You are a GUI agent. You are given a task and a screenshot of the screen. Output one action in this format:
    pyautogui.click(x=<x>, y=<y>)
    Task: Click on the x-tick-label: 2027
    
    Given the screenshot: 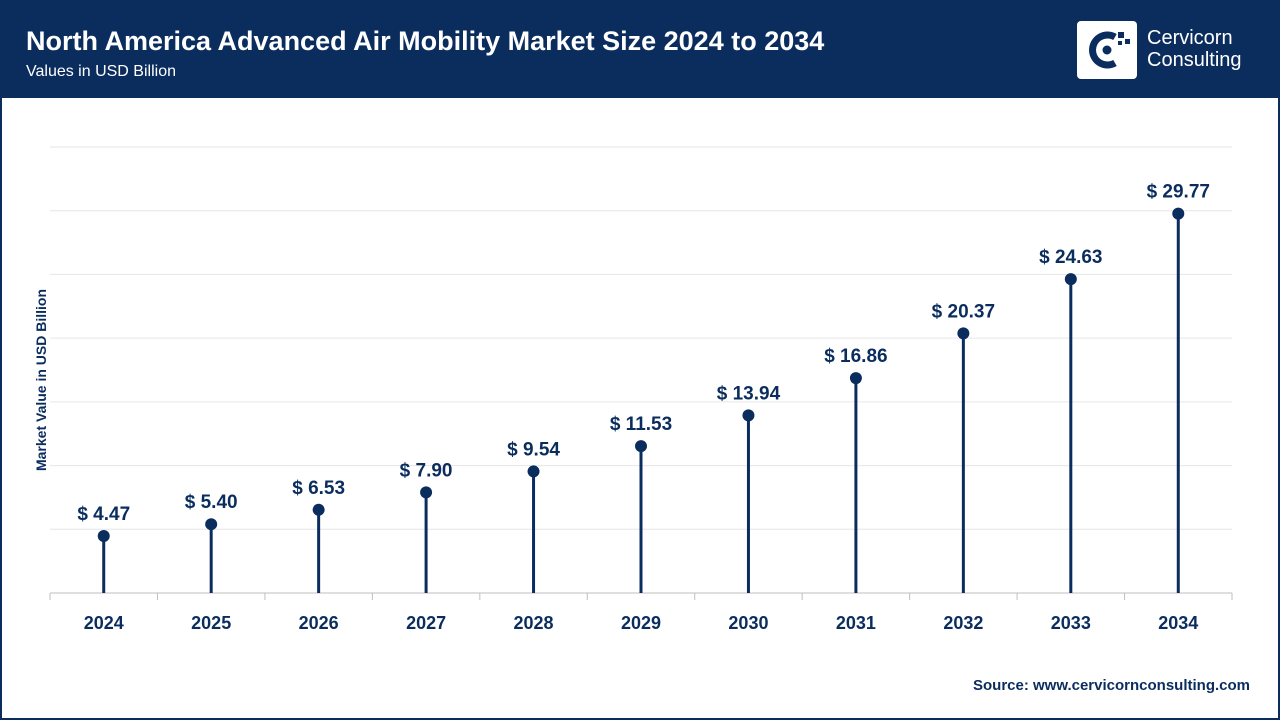 What is the action you would take?
    pyautogui.click(x=426, y=623)
    